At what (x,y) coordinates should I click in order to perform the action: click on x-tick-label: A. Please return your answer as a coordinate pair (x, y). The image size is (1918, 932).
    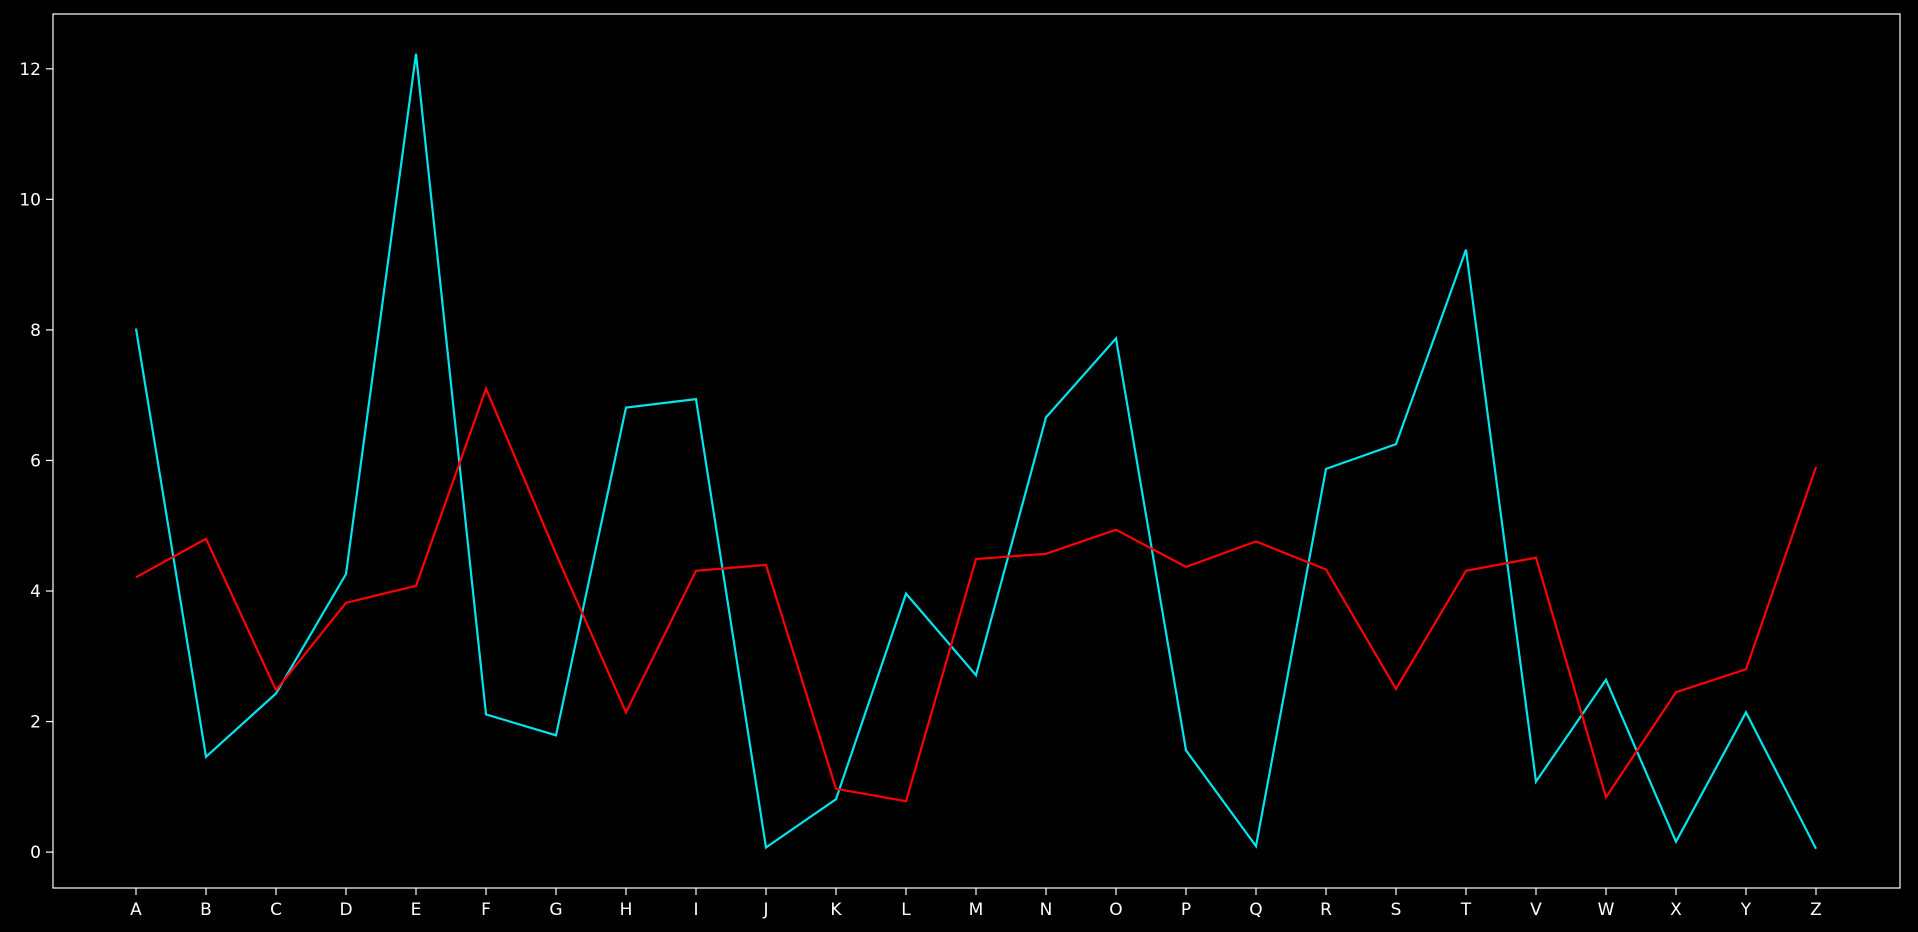
    Looking at the image, I should click on (136, 910).